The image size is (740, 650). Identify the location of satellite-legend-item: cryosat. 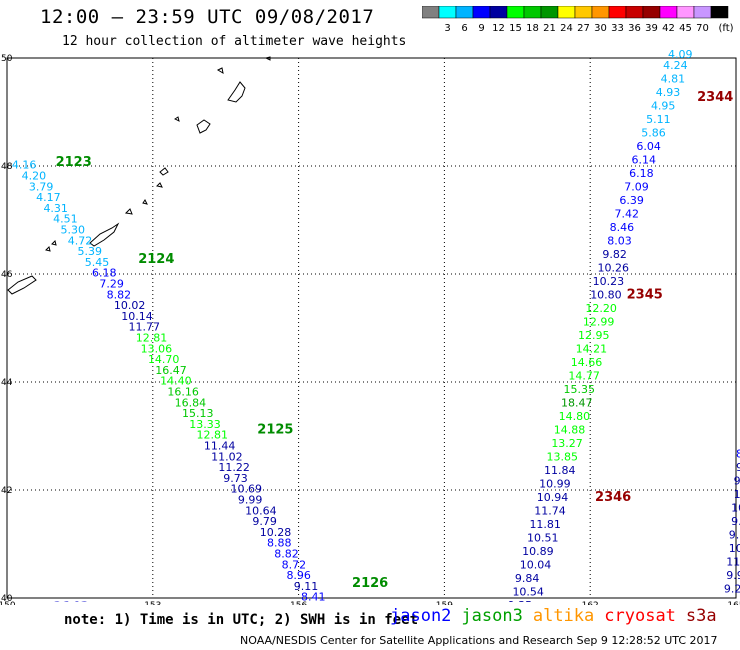
(640, 616).